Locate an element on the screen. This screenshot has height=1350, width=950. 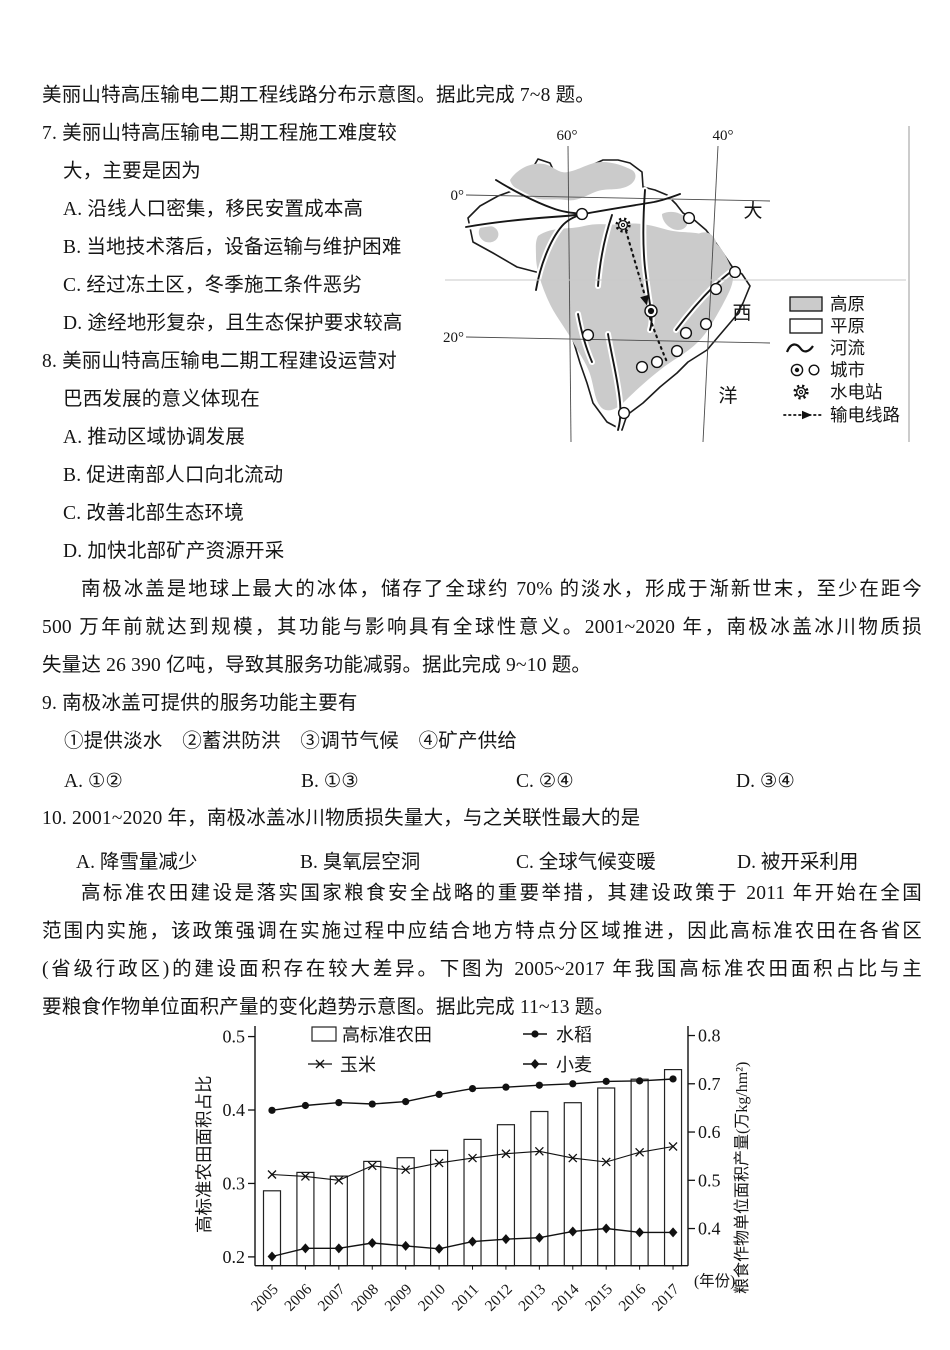
ocean-char-3: 洋 is located at coordinates (727, 396).